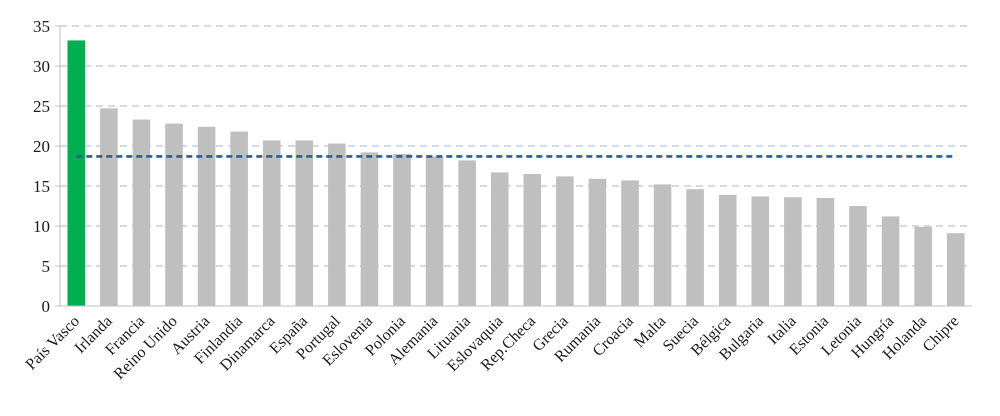 The width and height of the screenshot is (1000, 416). I want to click on y-tick-label: 35, so click(41, 26).